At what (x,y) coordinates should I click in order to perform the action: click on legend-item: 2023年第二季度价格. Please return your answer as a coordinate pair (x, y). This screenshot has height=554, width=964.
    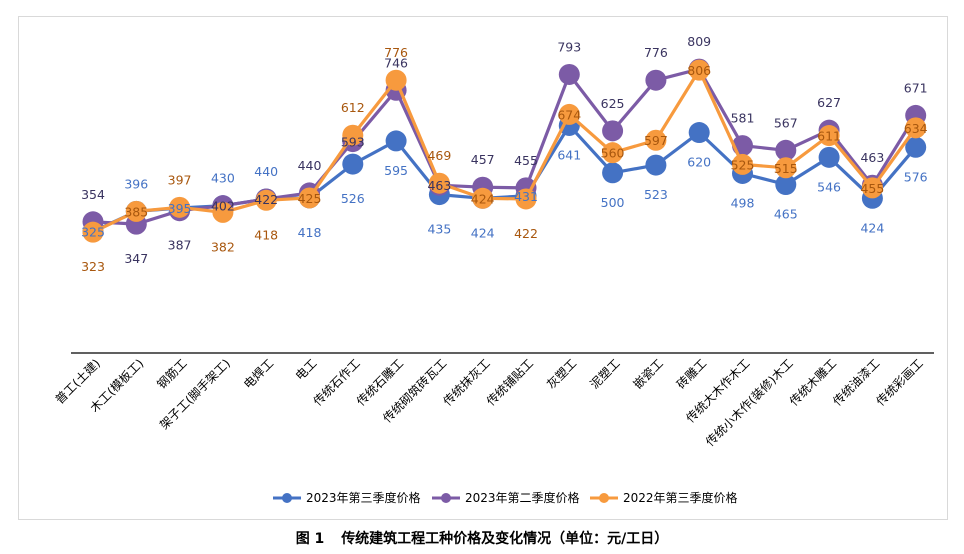
    Looking at the image, I should click on (506, 497).